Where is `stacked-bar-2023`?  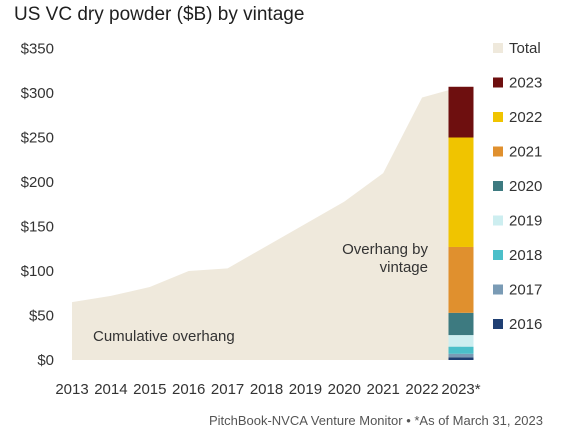 stacked-bar-2023 is located at coordinates (461, 223).